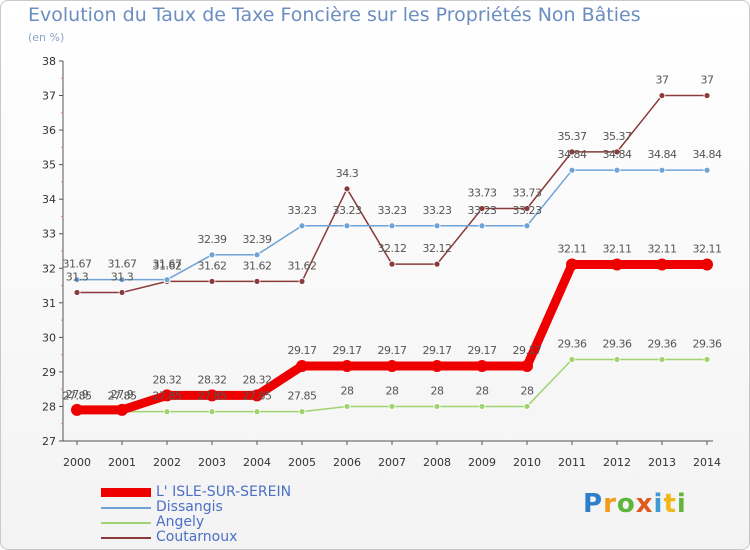  What do you see at coordinates (707, 462) in the screenshot?
I see `x-tick-label: 2014` at bounding box center [707, 462].